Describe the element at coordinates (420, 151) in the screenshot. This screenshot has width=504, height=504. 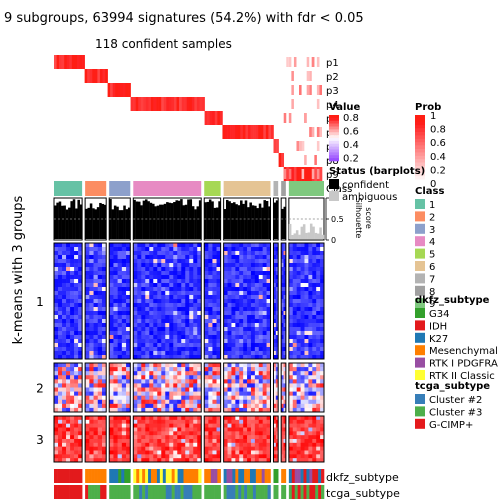
I see `prob-colorbar-step` at that location.